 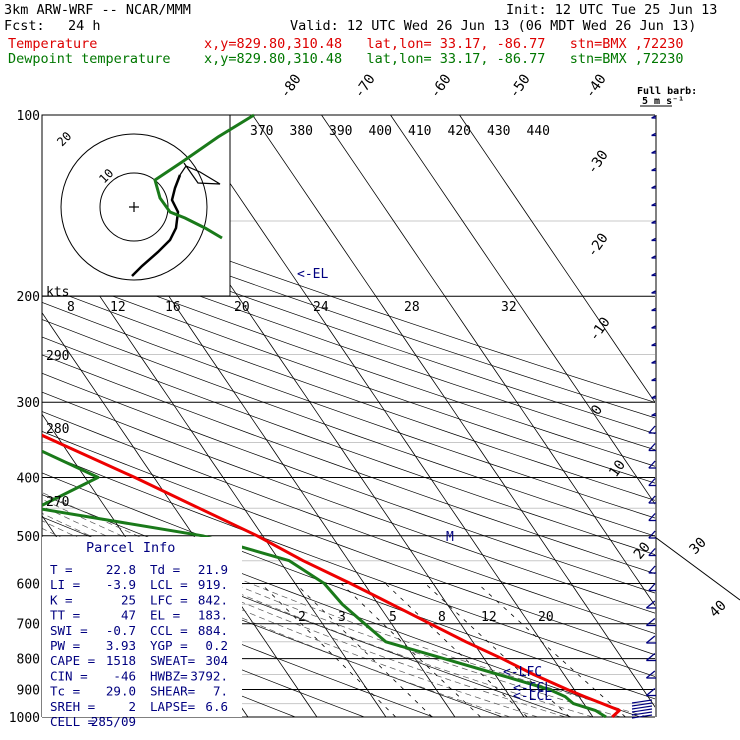 What do you see at coordinates (365, 86) in the screenshot?
I see `isotherm-label: -70` at bounding box center [365, 86].